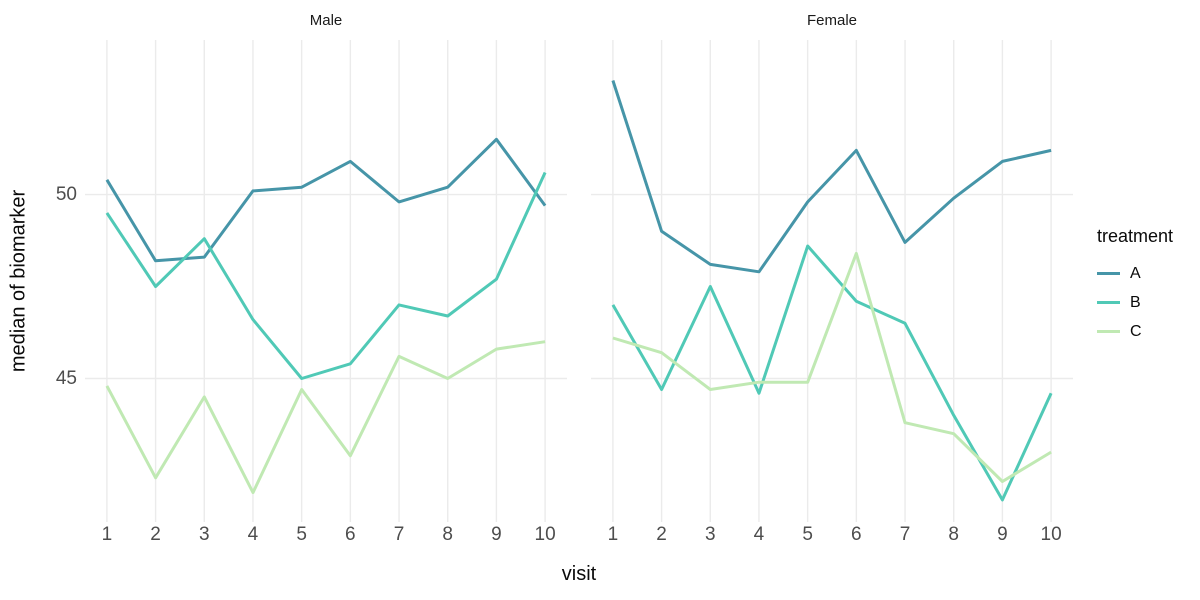  What do you see at coordinates (66, 378) in the screenshot?
I see `y-tick-label: 45` at bounding box center [66, 378].